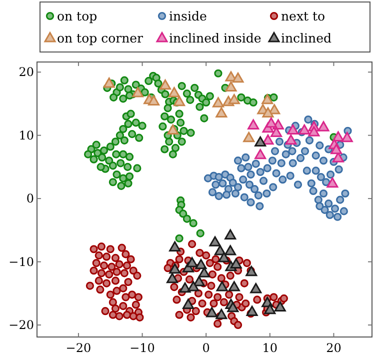 The width and height of the screenshot is (374, 357). Describe the element at coordinates (26, 135) in the screenshot. I see `y-tick-label: 10` at that location.